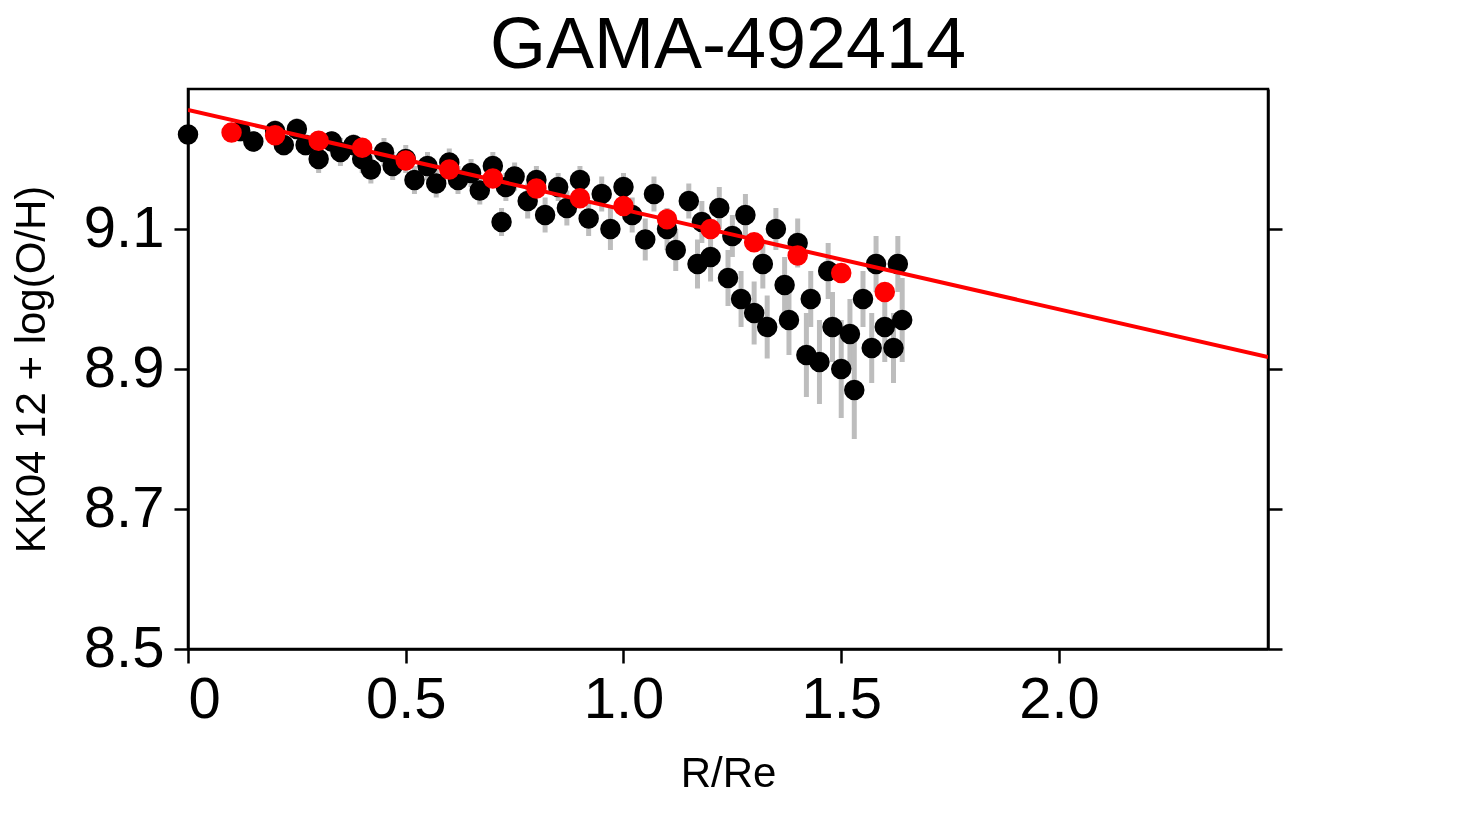 The image size is (1466, 839). I want to click on x-tick-label: 1.0, so click(624, 697).